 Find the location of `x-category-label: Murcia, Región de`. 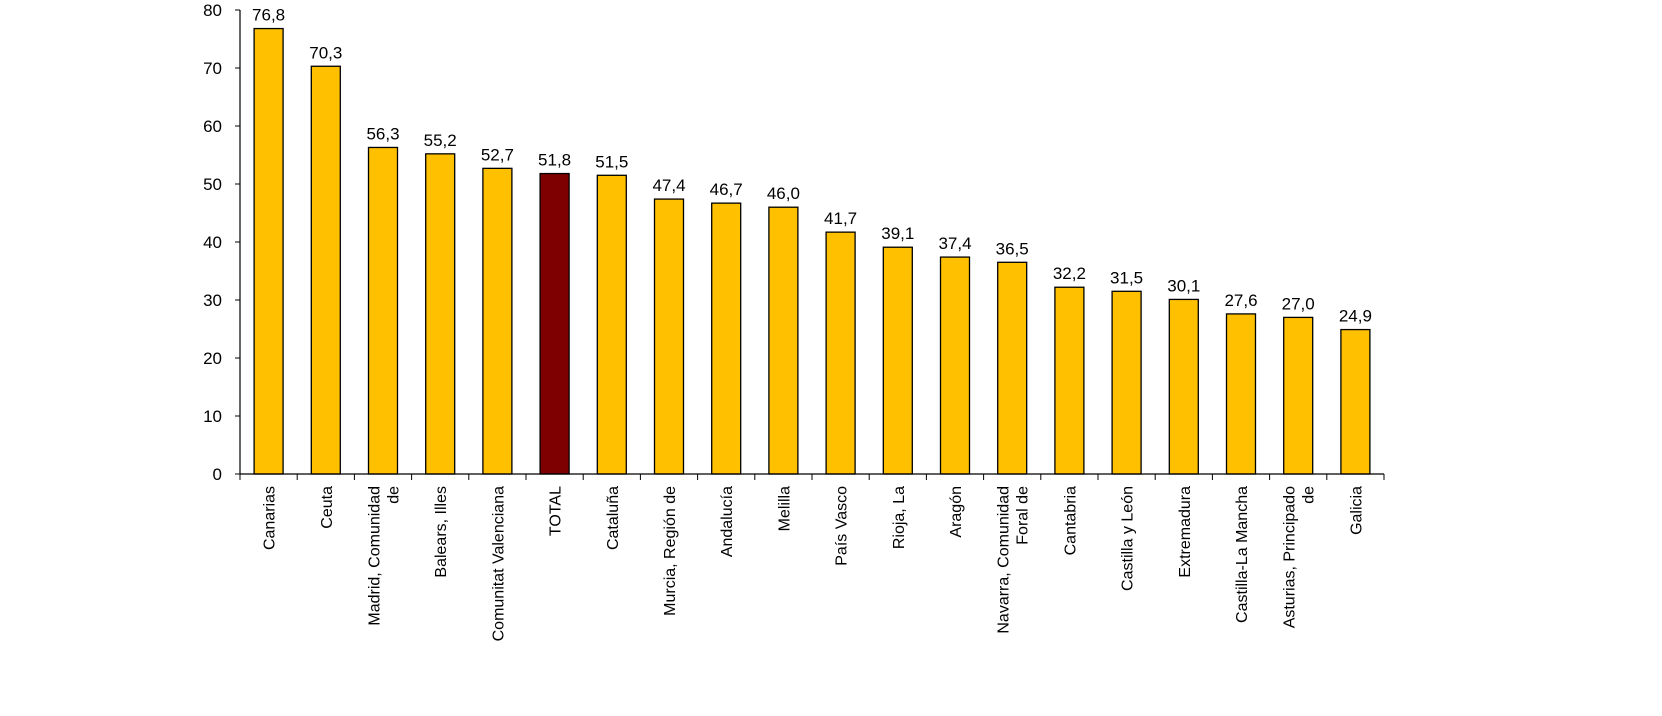

x-category-label: Murcia, Región de is located at coordinates (670, 551).